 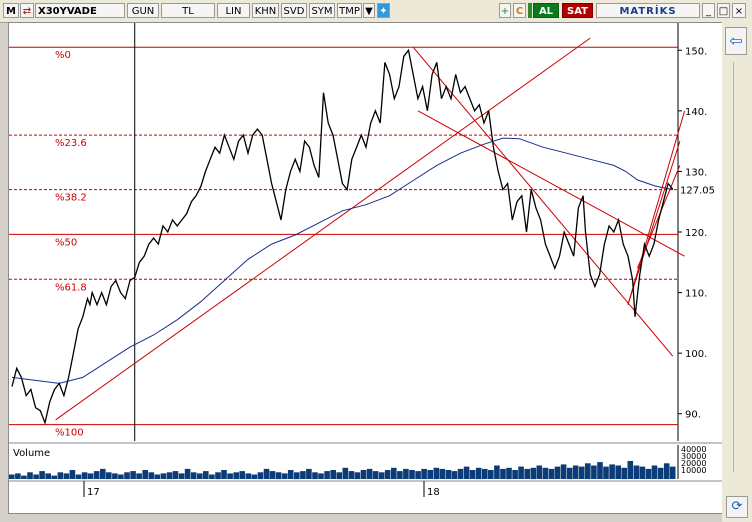 I want to click on y-tick-label: 150., so click(x=696, y=51).